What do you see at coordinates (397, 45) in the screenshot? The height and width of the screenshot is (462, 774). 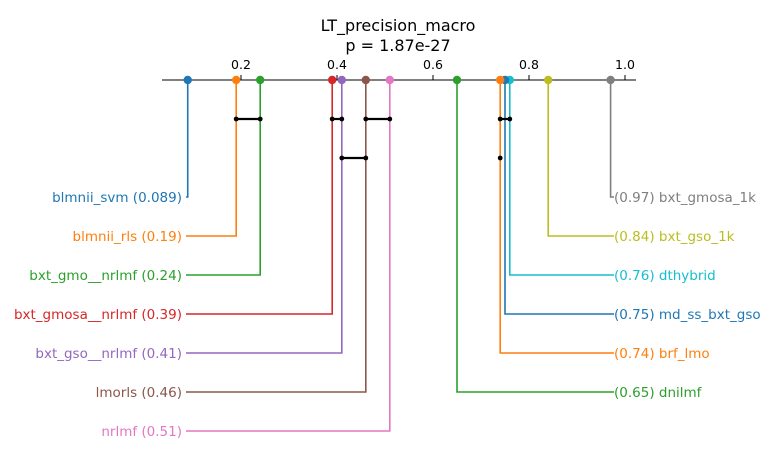 I see `chart-subtitle: p = 1.87e-27` at bounding box center [397, 45].